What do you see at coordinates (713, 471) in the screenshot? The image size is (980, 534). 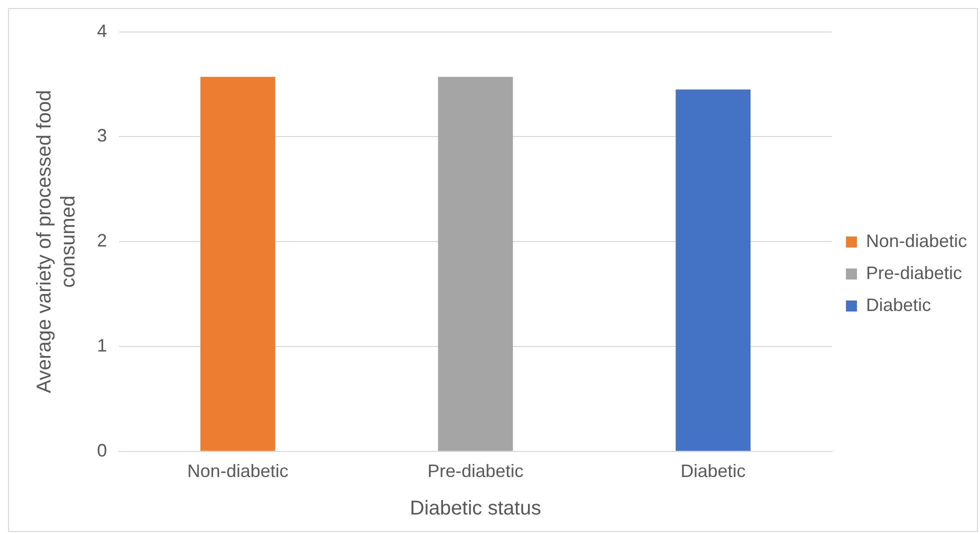 I see `x-tick-label: Diabetic` at bounding box center [713, 471].